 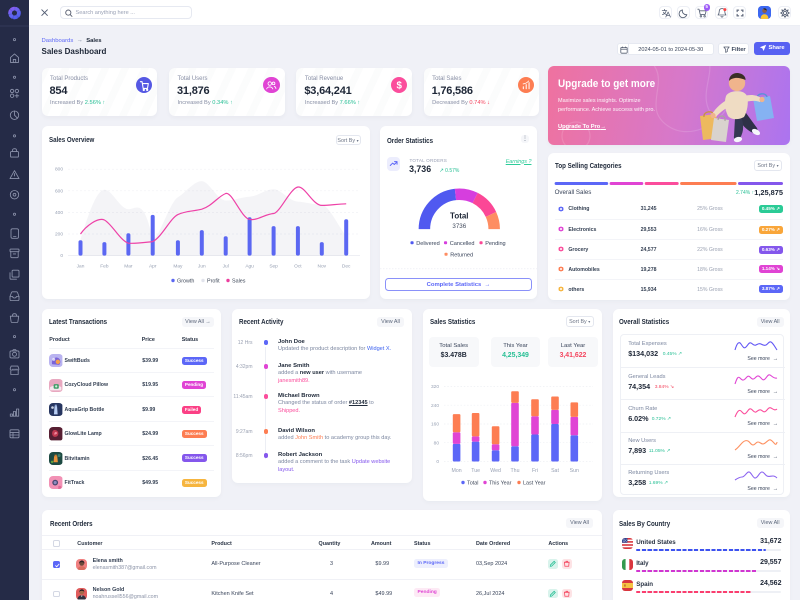 I want to click on svg-text: Agu, so click(x=249, y=267).